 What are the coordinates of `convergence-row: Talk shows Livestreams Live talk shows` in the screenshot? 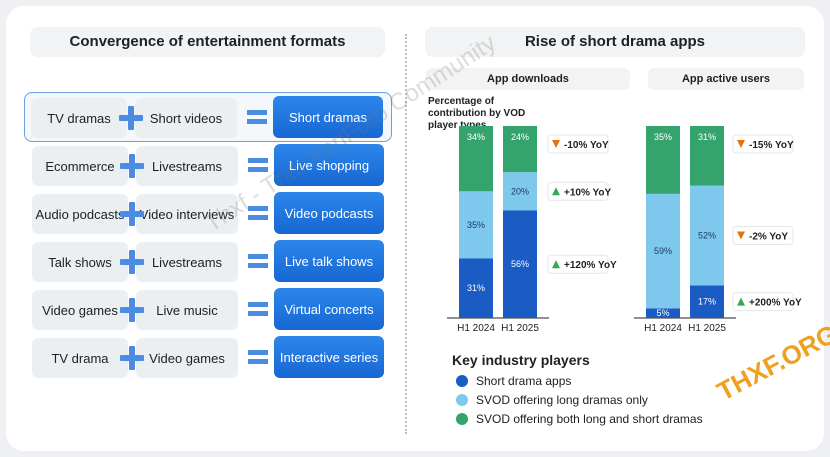 It's located at (207, 261).